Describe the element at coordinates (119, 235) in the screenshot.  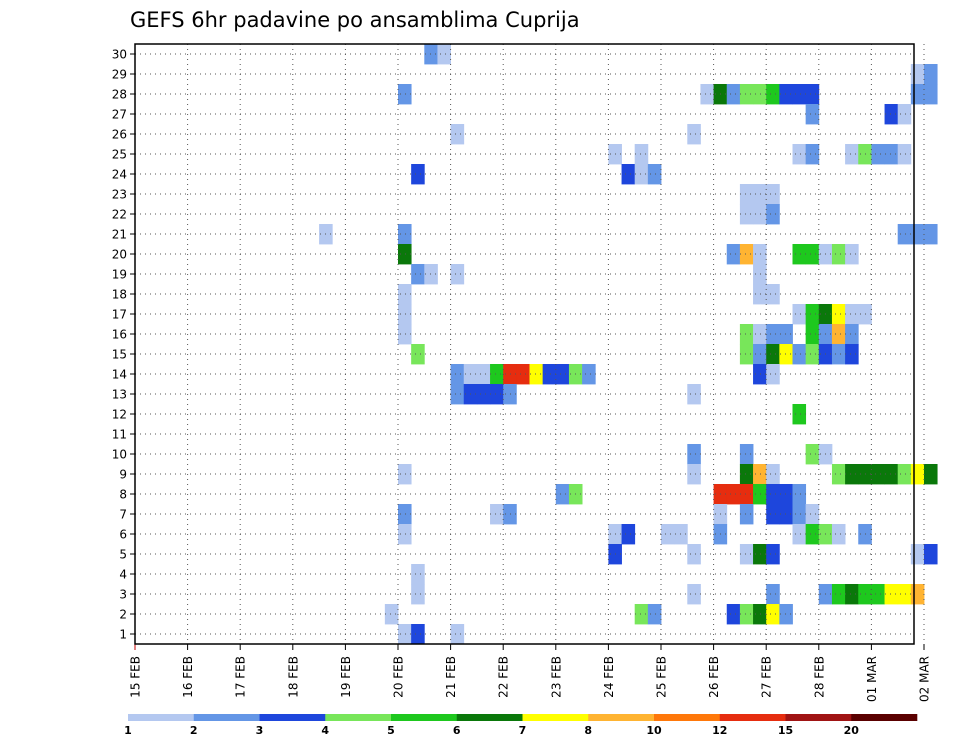
I see `y-tick-label: 21` at that location.